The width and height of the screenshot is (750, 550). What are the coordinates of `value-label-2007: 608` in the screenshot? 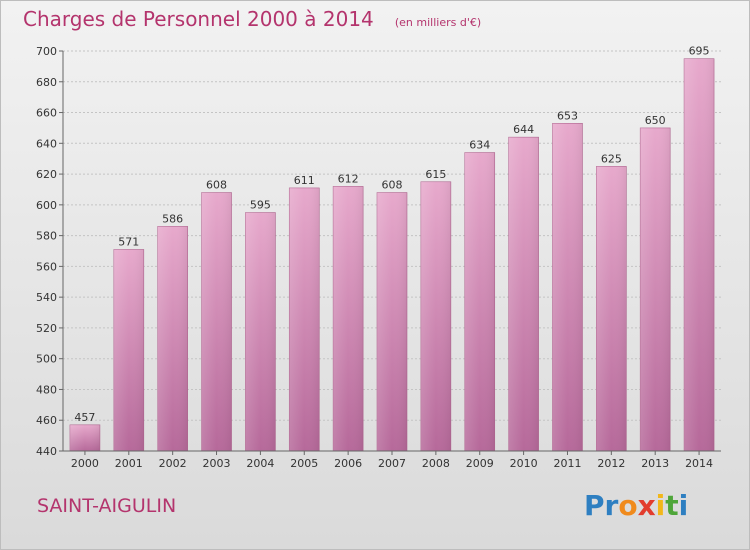 It's located at (392, 185).